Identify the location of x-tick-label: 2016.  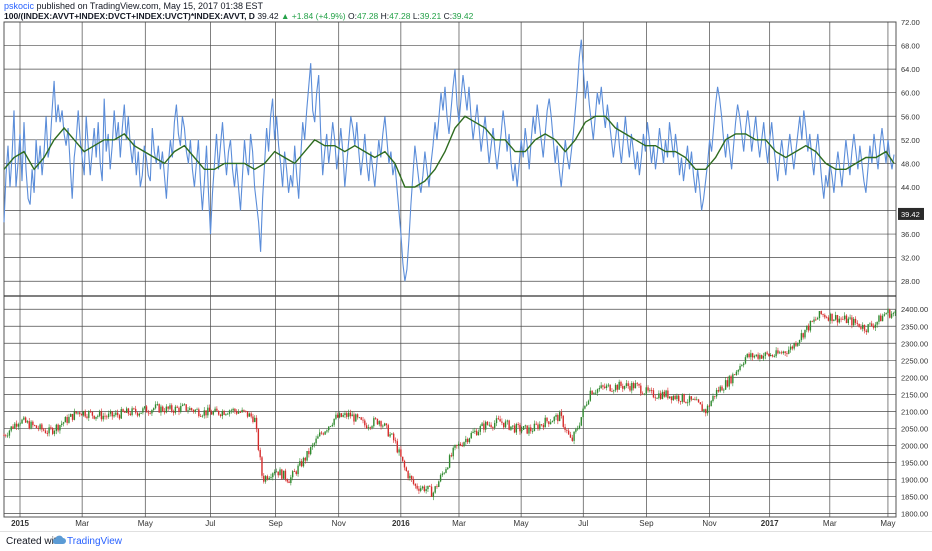
(401, 523).